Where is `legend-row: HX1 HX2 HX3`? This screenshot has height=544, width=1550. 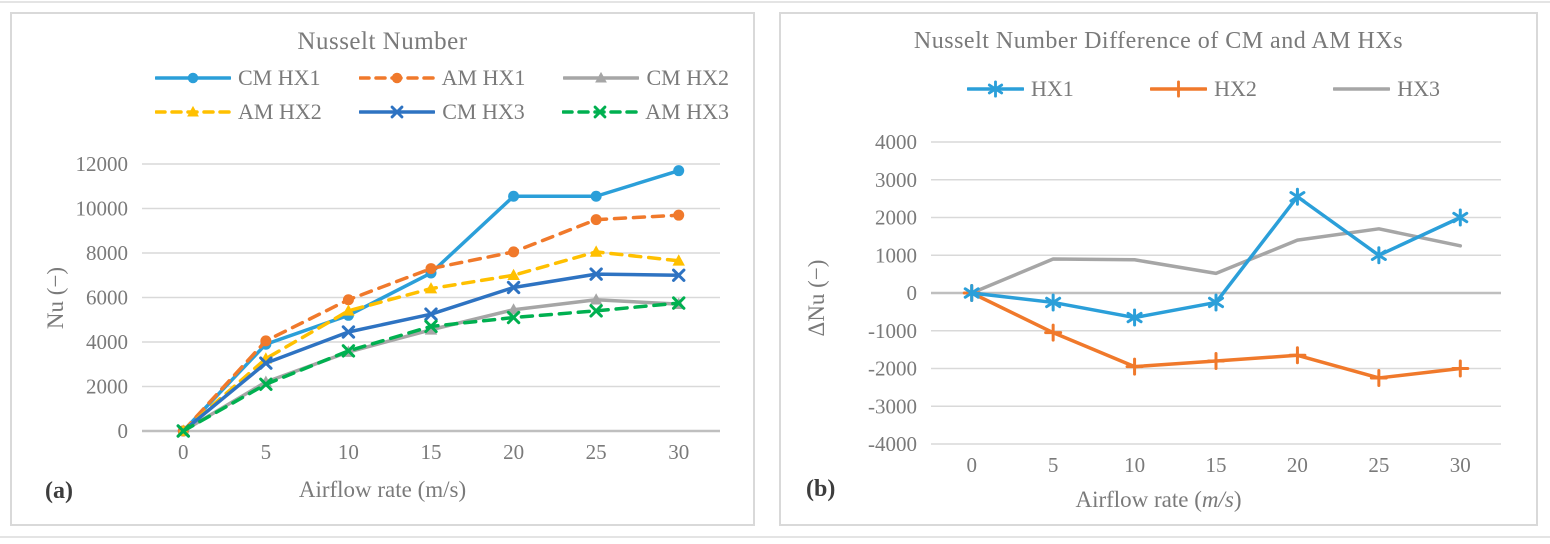
legend-row: HX1 HX2 HX3 is located at coordinates (1203, 89).